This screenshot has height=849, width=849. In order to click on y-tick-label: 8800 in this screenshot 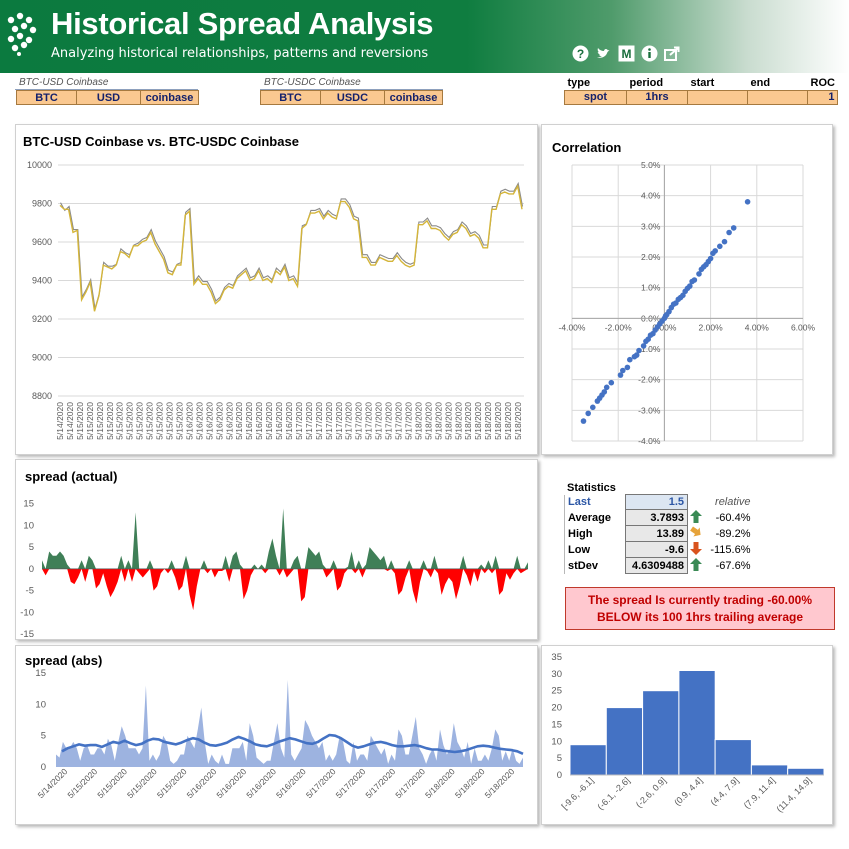, I will do `click(42, 396)`.